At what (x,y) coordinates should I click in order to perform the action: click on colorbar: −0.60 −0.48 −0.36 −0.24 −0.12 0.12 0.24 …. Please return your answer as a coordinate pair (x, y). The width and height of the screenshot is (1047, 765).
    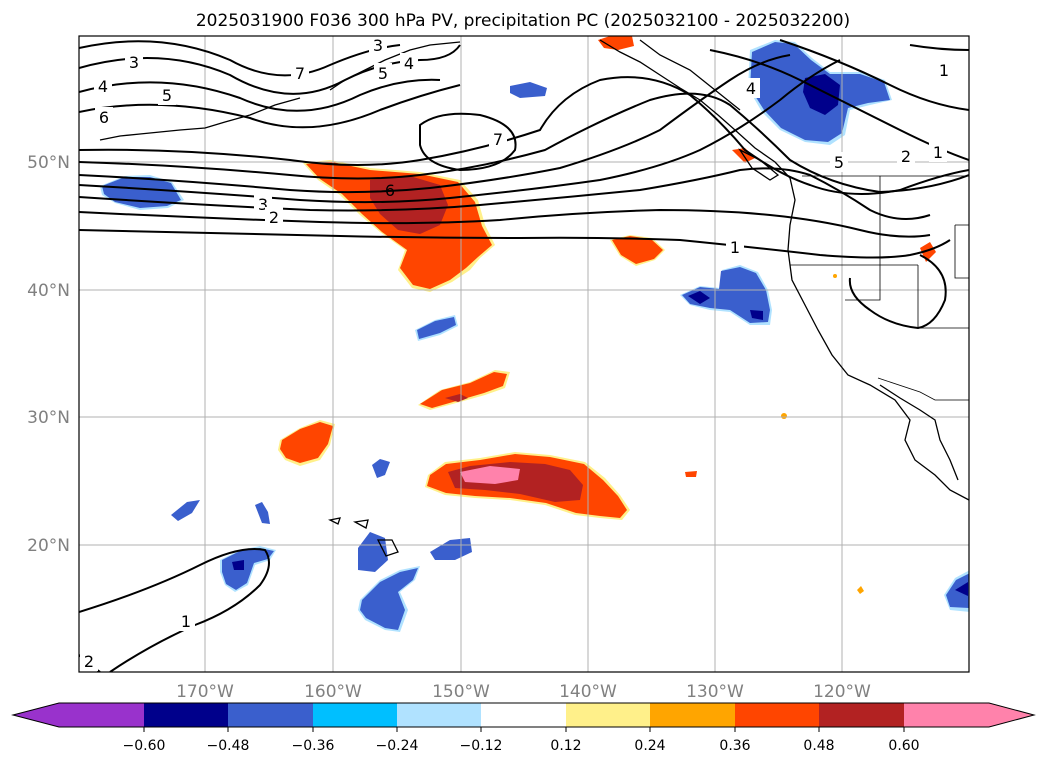
    Looking at the image, I should click on (523, 728).